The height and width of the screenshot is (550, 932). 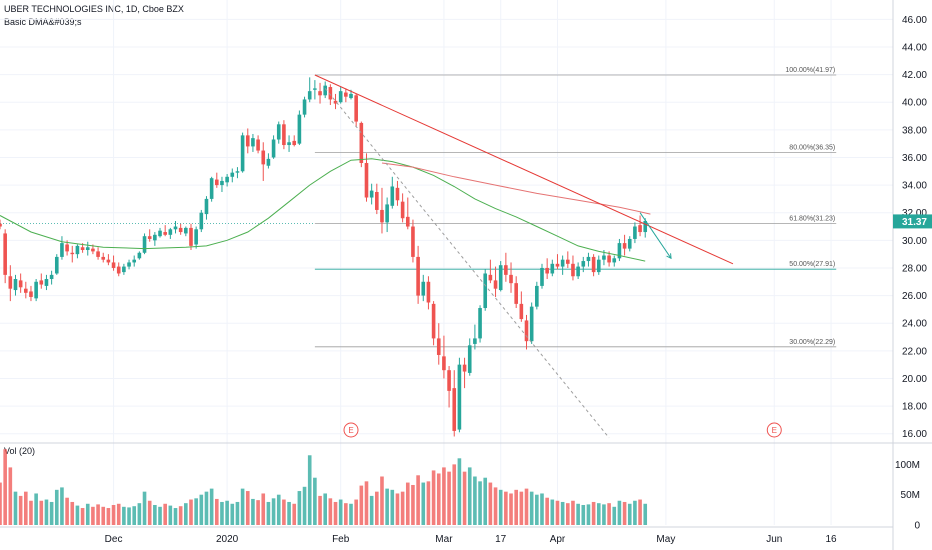 I want to click on time-tick-label: 16, so click(x=831, y=539).